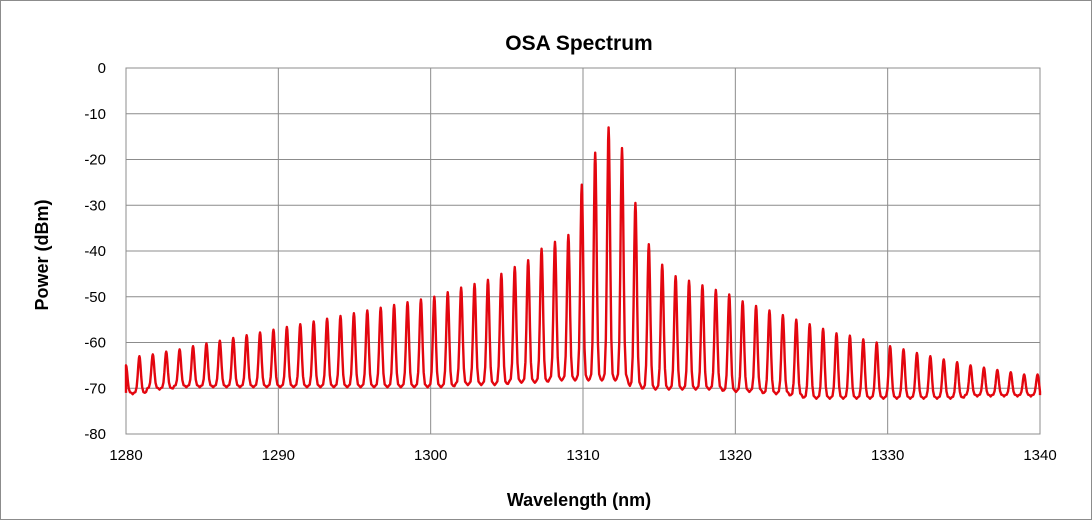 The width and height of the screenshot is (1092, 520). I want to click on x-tick-label: 1290, so click(278, 455).